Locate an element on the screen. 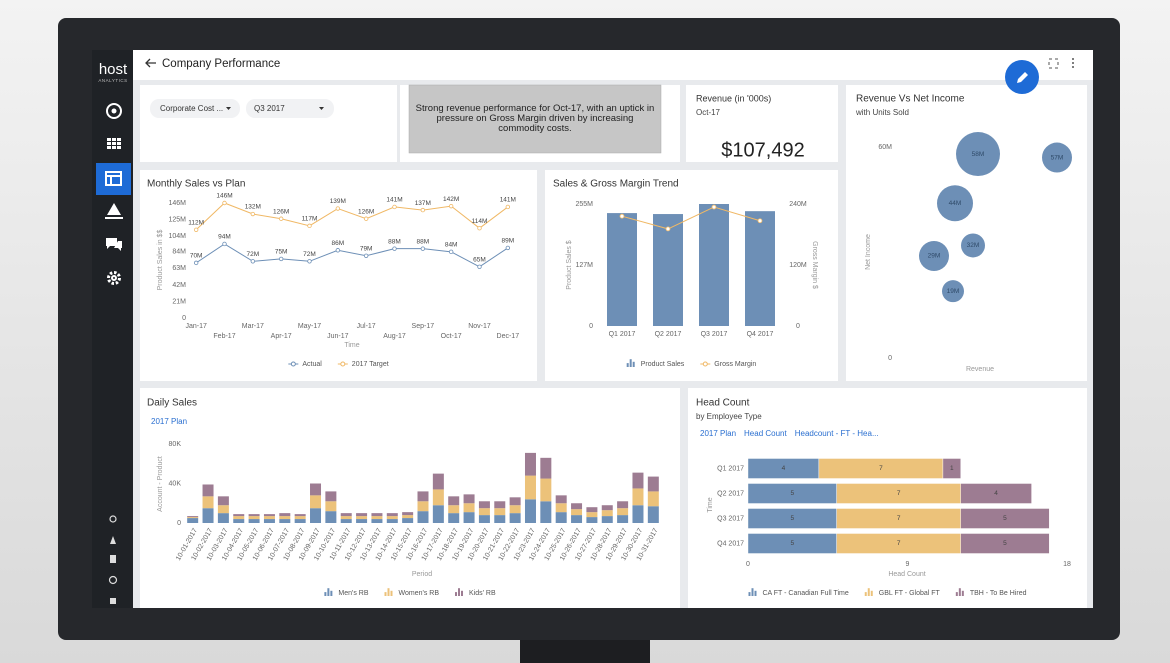  bar is located at coordinates (622, 269).